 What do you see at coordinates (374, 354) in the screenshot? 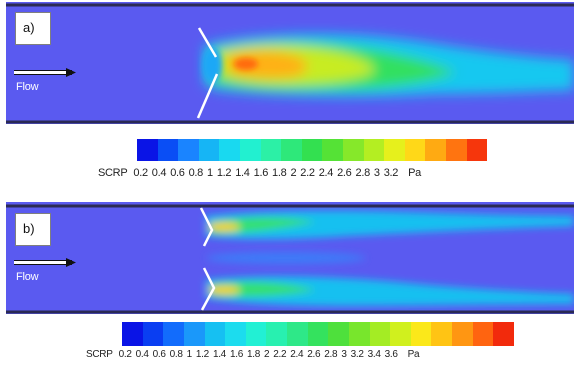
I see `colorbar-tick-label: 3.4` at bounding box center [374, 354].